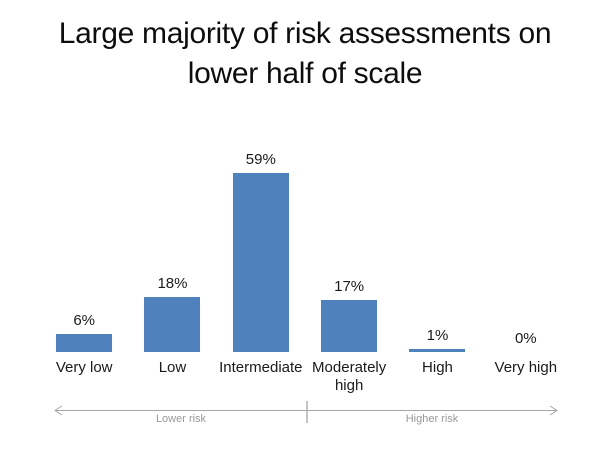  I want to click on lower-risk-label: Lower risk, so click(181, 419).